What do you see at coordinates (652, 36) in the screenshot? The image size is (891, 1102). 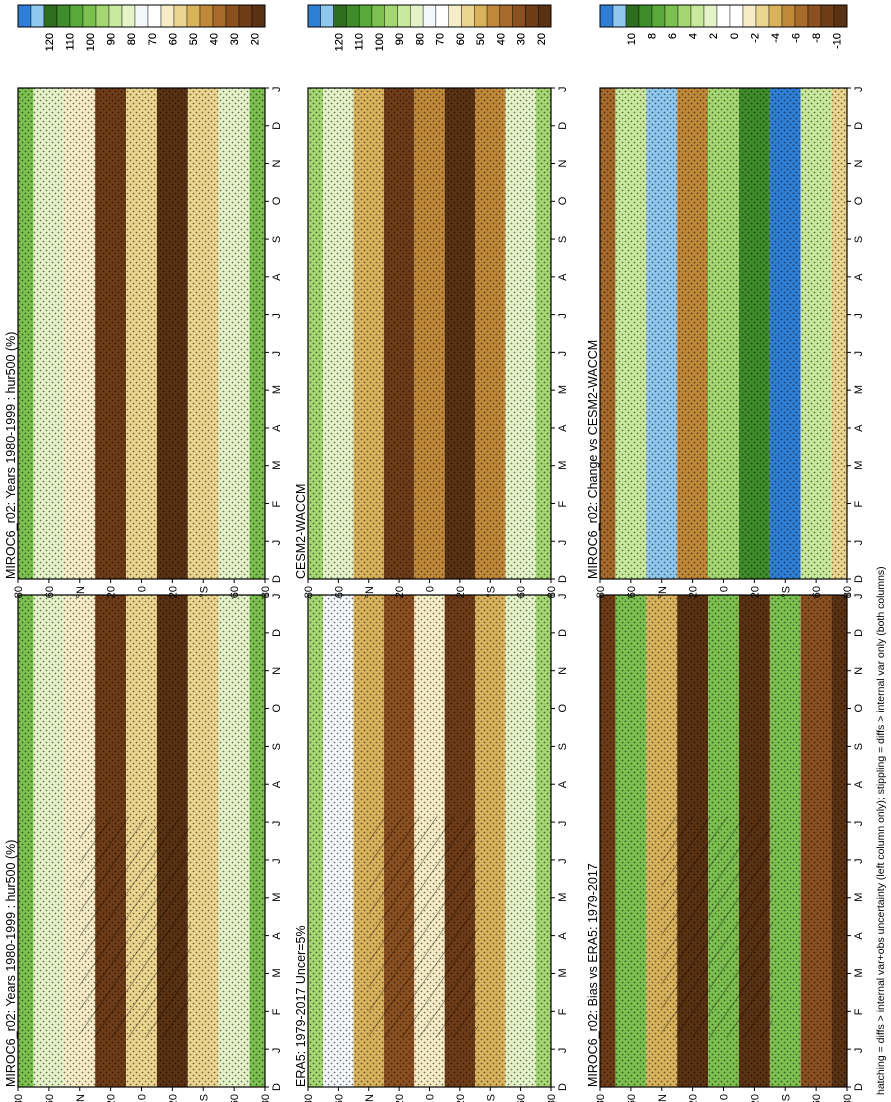 I see `colorbar-label: 8` at bounding box center [652, 36].